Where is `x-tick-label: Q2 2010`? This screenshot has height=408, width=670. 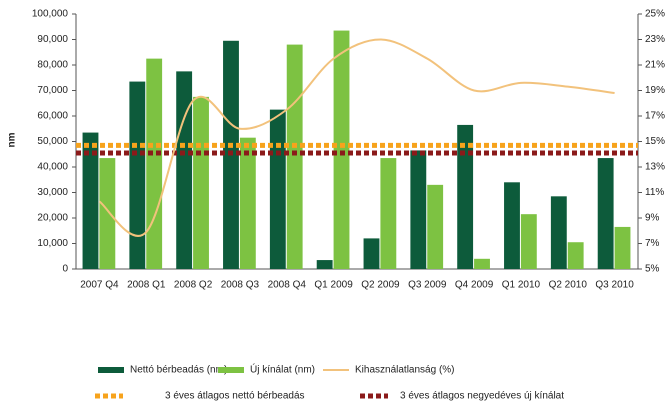 x-tick-label: Q2 2010 is located at coordinates (568, 285).